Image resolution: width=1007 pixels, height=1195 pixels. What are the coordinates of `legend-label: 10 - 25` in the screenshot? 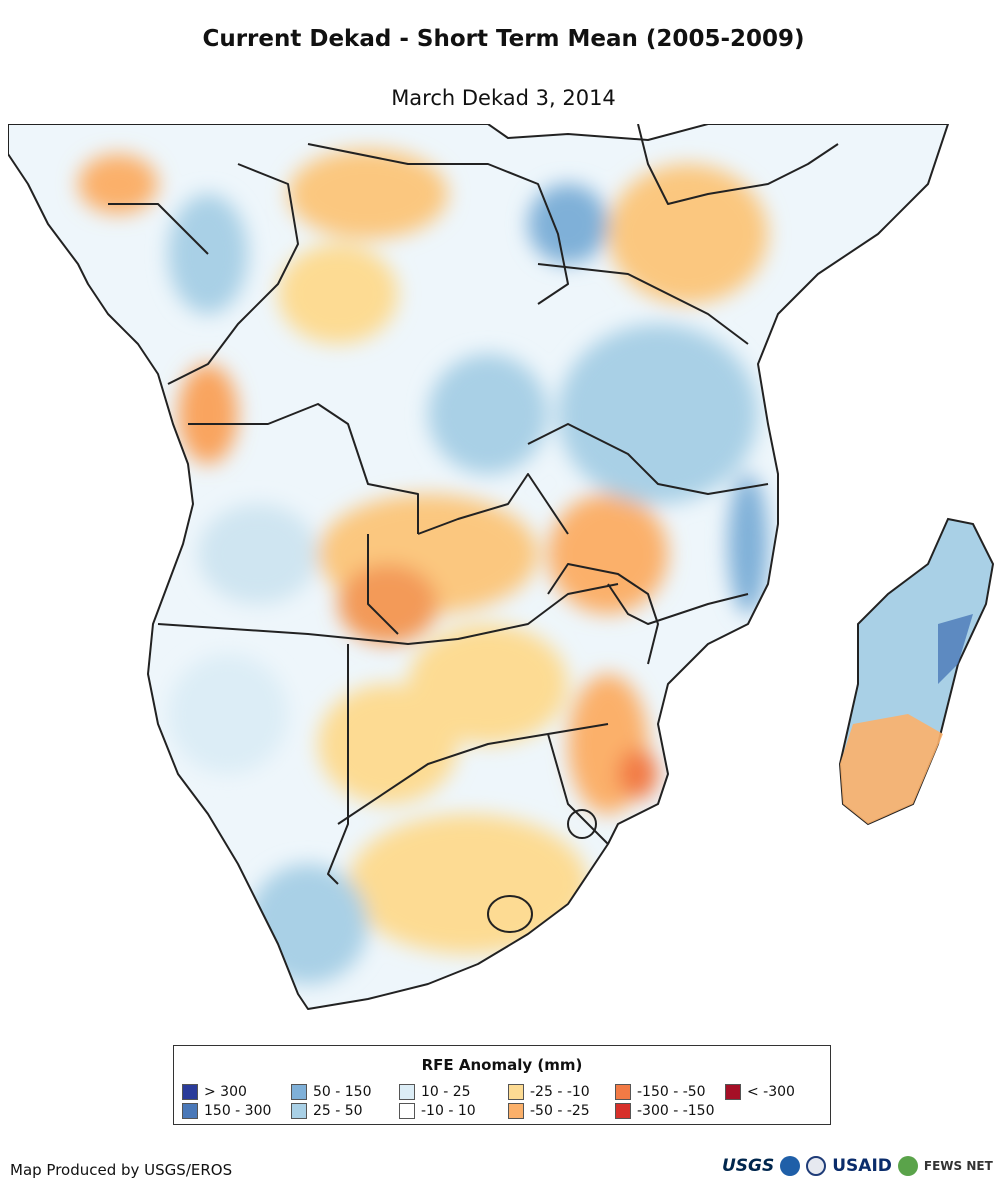 It's located at (446, 1092).